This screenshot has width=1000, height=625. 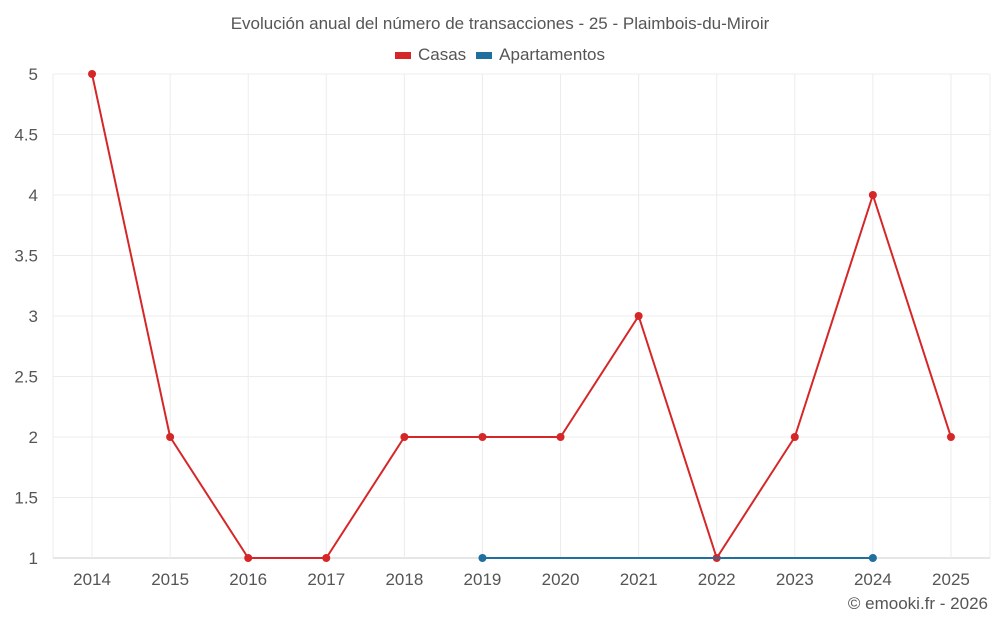 I want to click on x-tick-label: 2024, so click(x=873, y=579).